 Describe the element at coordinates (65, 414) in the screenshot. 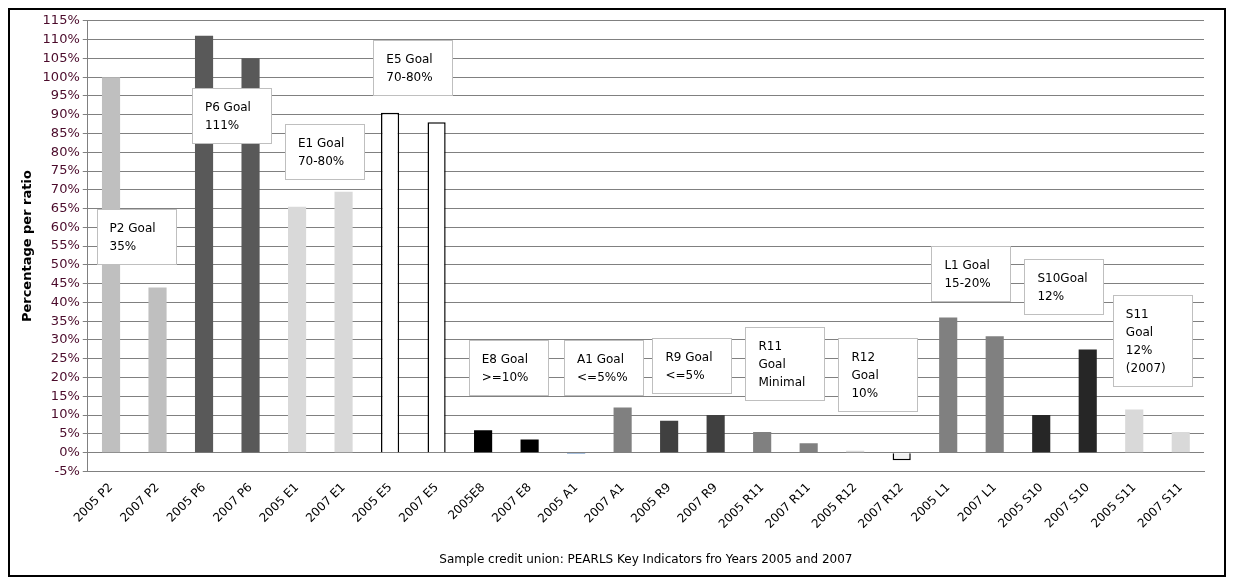

I see `y-tick-label: 10%` at that location.